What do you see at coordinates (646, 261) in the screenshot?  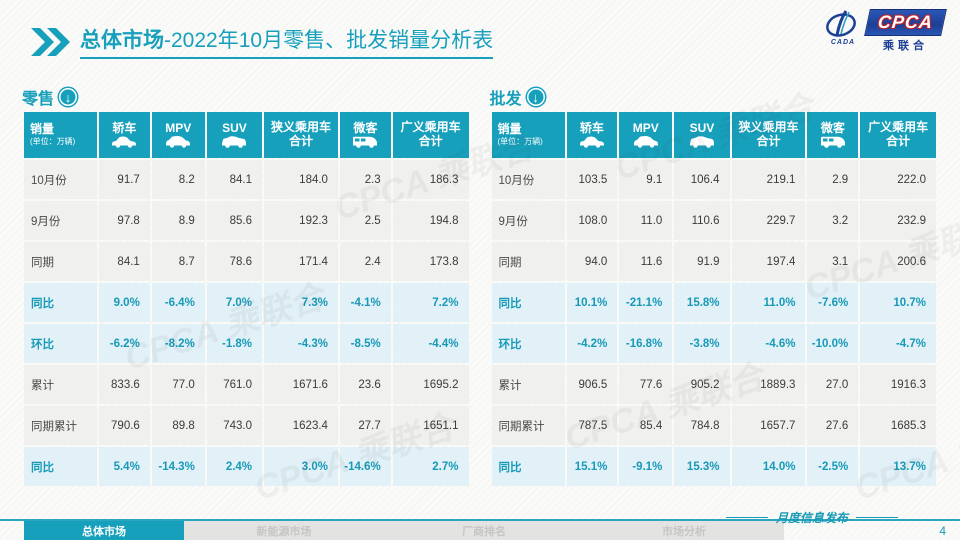 I see `cell-value: 11.6` at bounding box center [646, 261].